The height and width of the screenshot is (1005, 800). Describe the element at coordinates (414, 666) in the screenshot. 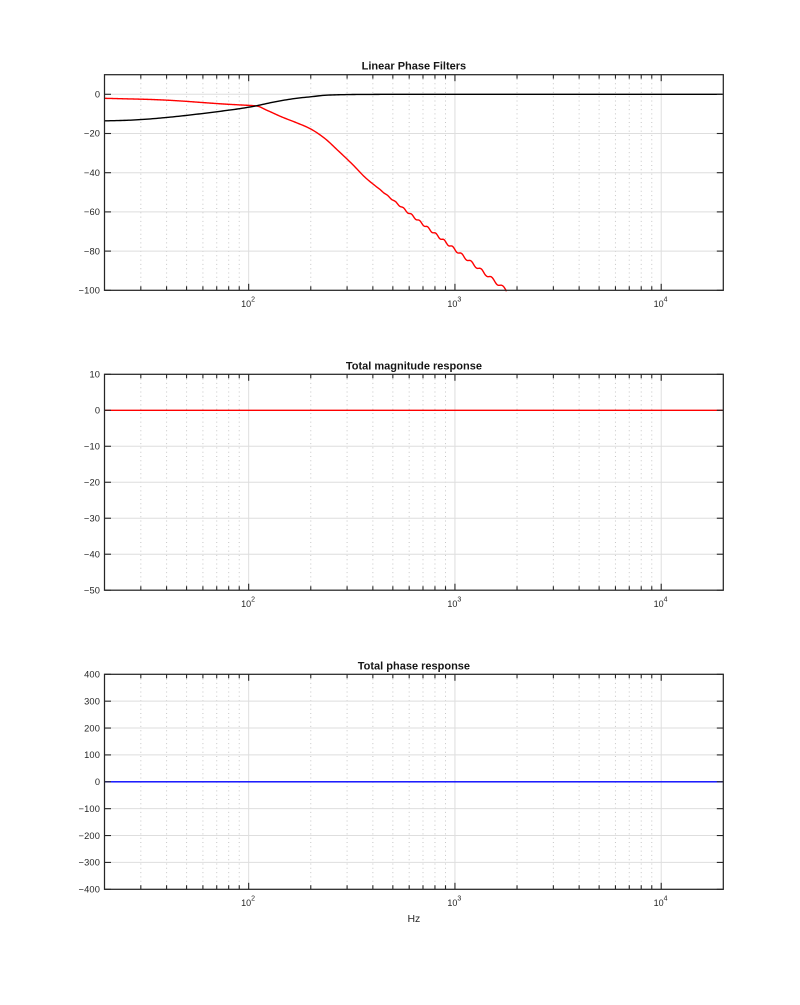

I see `svg-text: Total phase response` at that location.